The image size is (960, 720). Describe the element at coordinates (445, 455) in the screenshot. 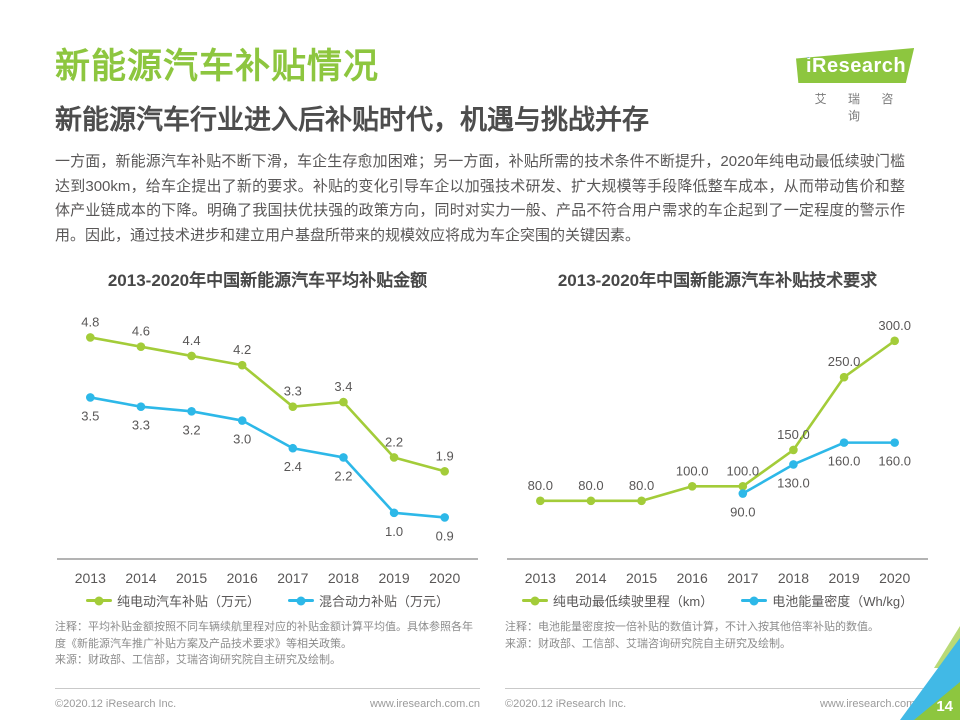

I see `data-label: 1.9` at that location.